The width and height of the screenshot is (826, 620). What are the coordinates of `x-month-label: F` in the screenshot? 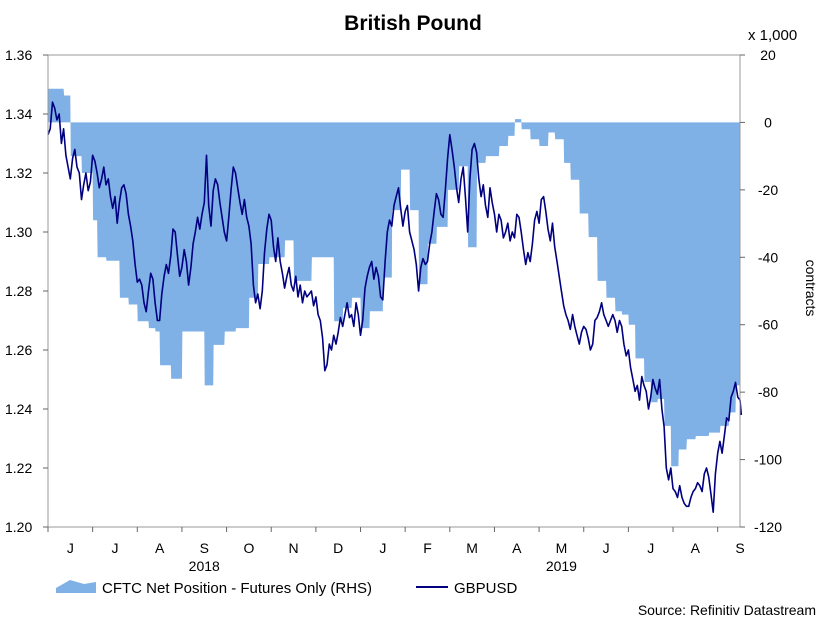 It's located at (427, 548).